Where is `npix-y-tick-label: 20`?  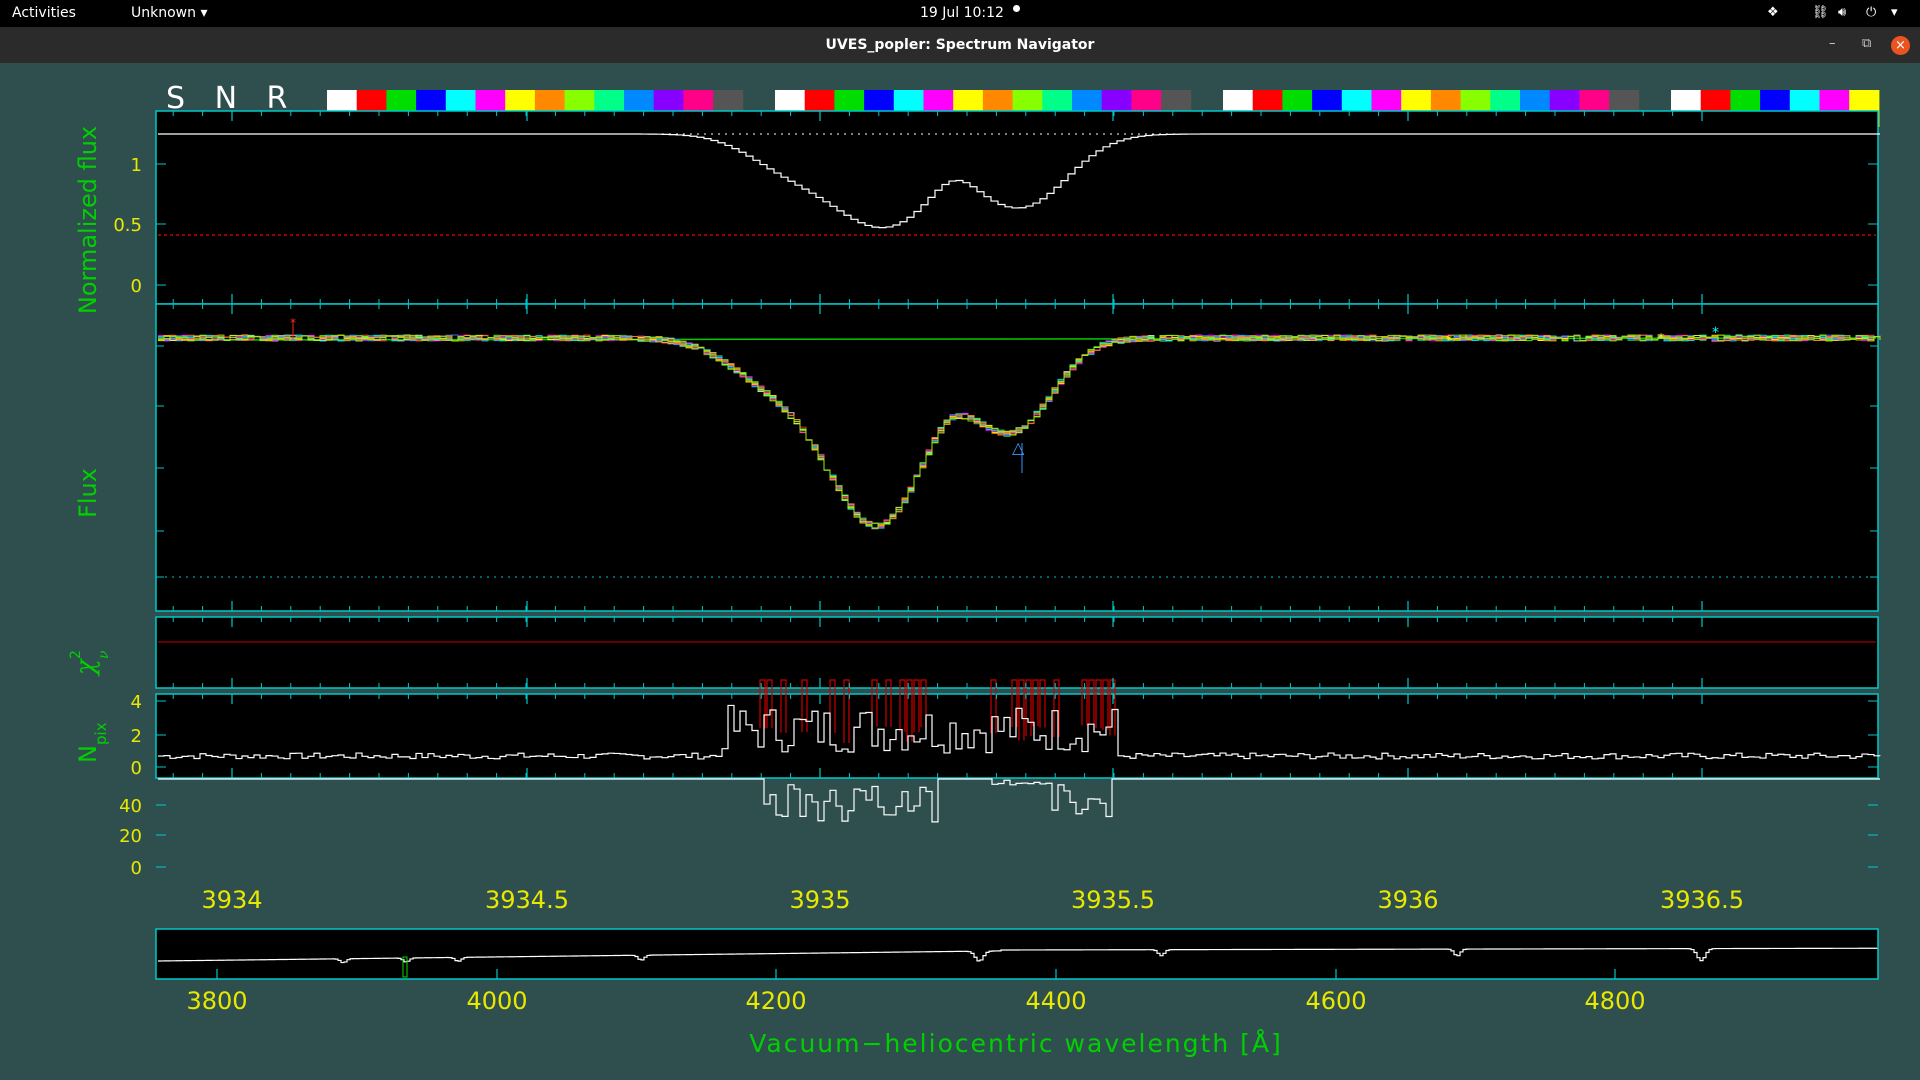
npix-y-tick-label: 20 is located at coordinates (130, 836).